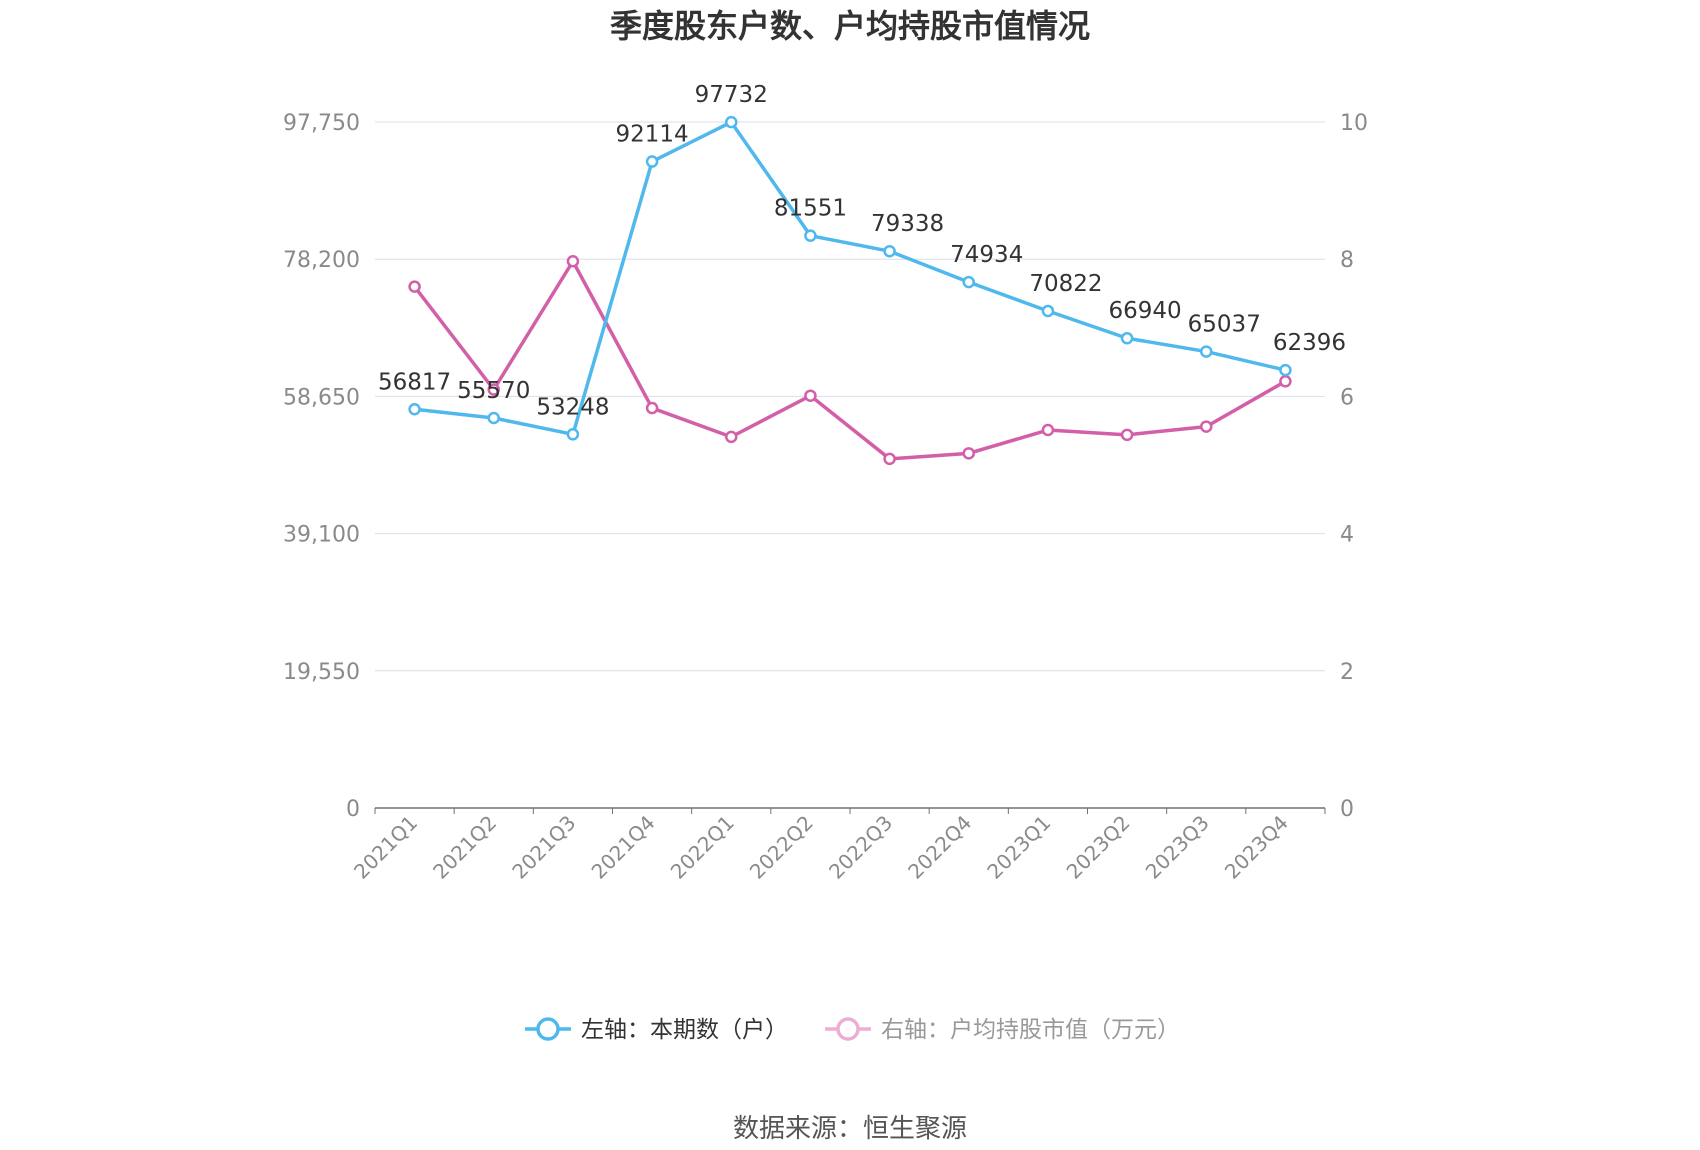 The image size is (1700, 1150). What do you see at coordinates (1144, 311) in the screenshot?
I see `data-label: 66940` at bounding box center [1144, 311].